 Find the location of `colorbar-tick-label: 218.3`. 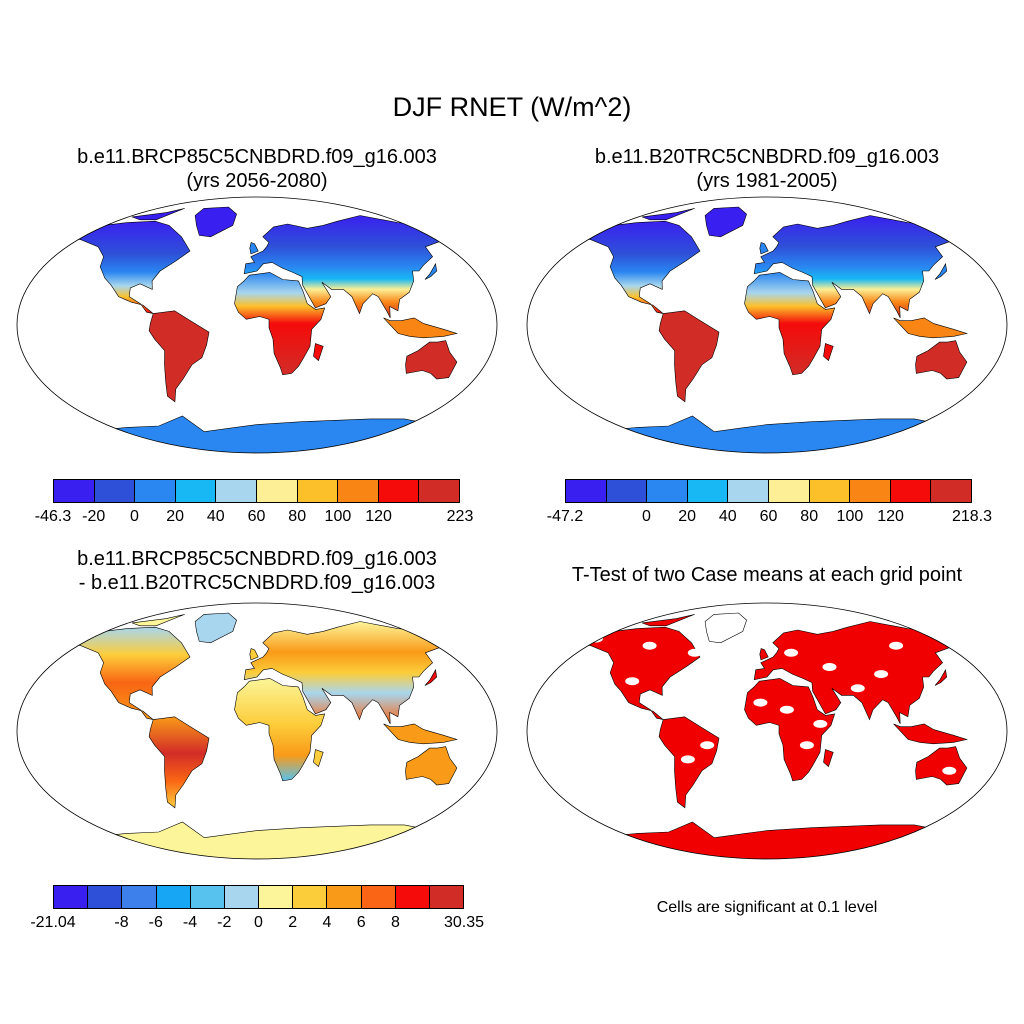

colorbar-tick-label: 218.3 is located at coordinates (972, 516).